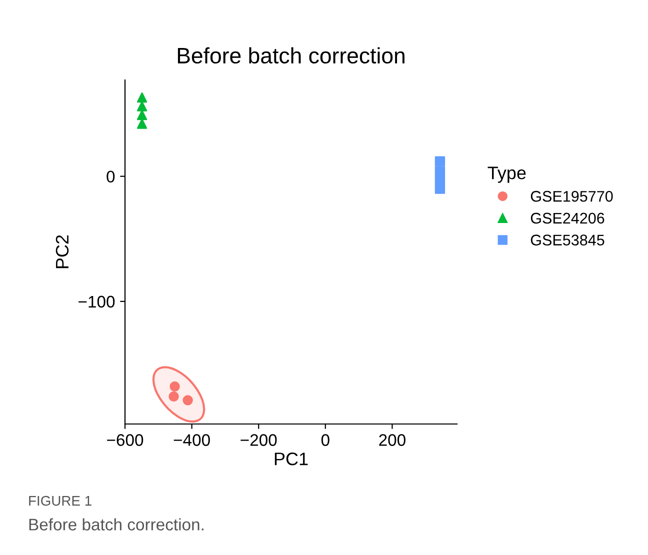 The width and height of the screenshot is (648, 555). What do you see at coordinates (192, 440) in the screenshot?
I see `x-tick-label: −400` at bounding box center [192, 440].